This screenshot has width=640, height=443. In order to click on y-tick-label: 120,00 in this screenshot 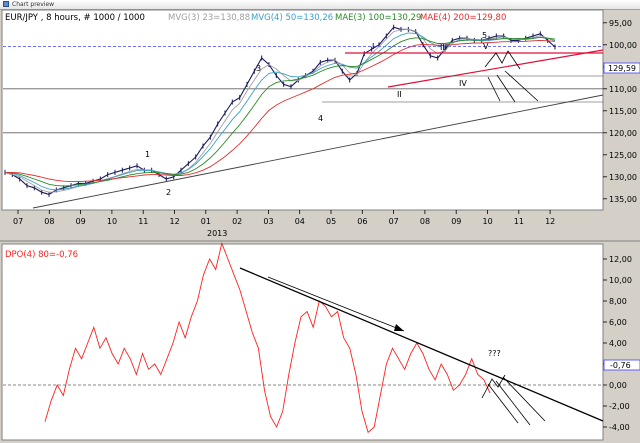, I will do `click(623, 133)`.